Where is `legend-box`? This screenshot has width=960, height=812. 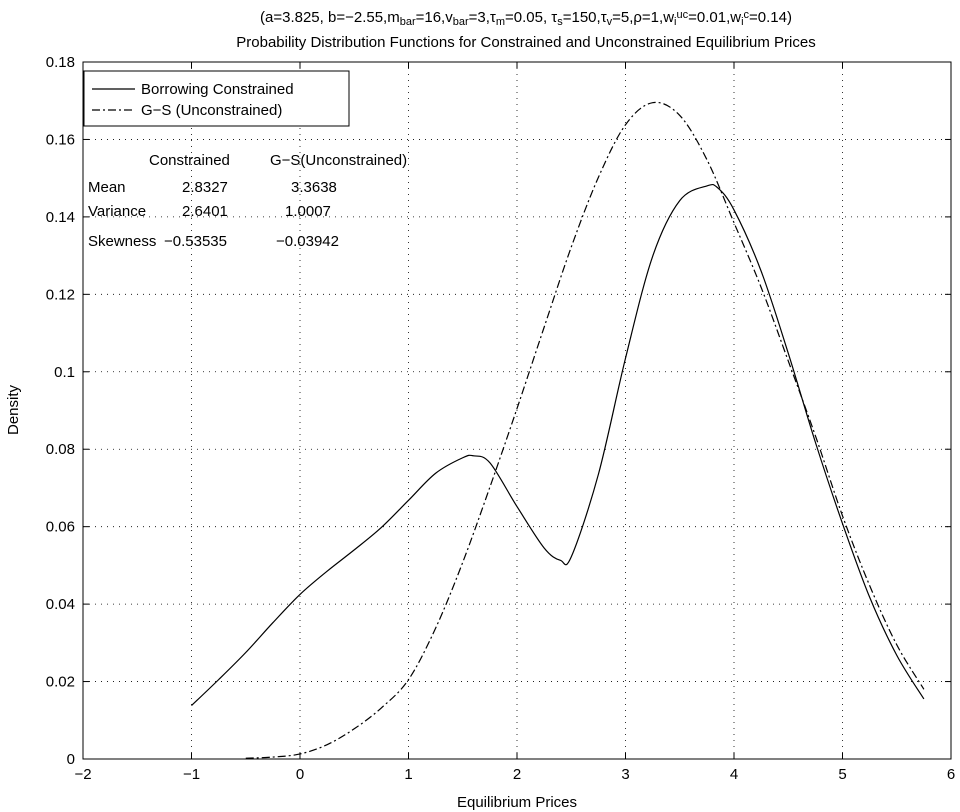
legend-box is located at coordinates (216, 98).